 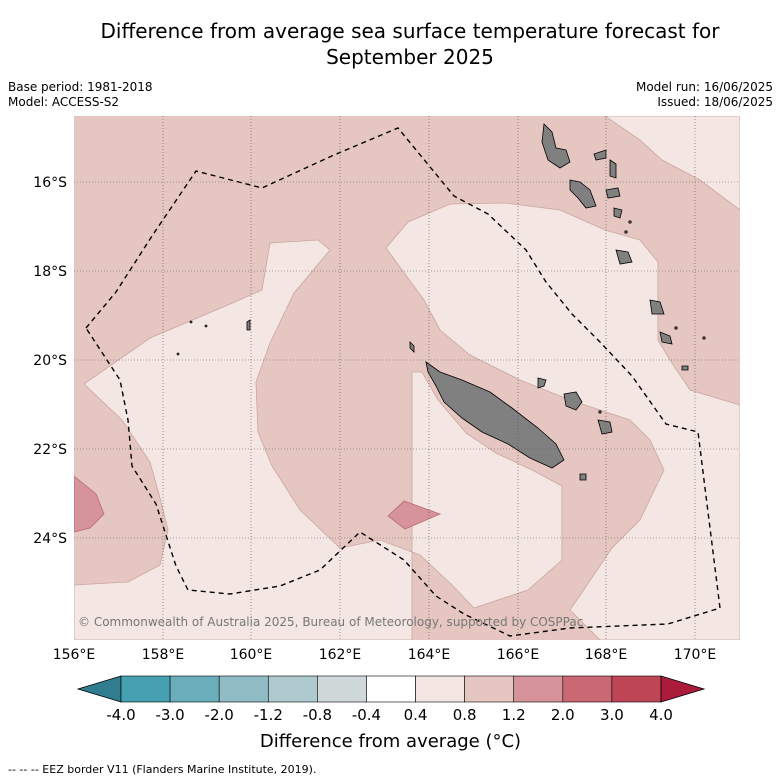 I want to click on colorbar-tick-label: -0.8, so click(x=317, y=715).